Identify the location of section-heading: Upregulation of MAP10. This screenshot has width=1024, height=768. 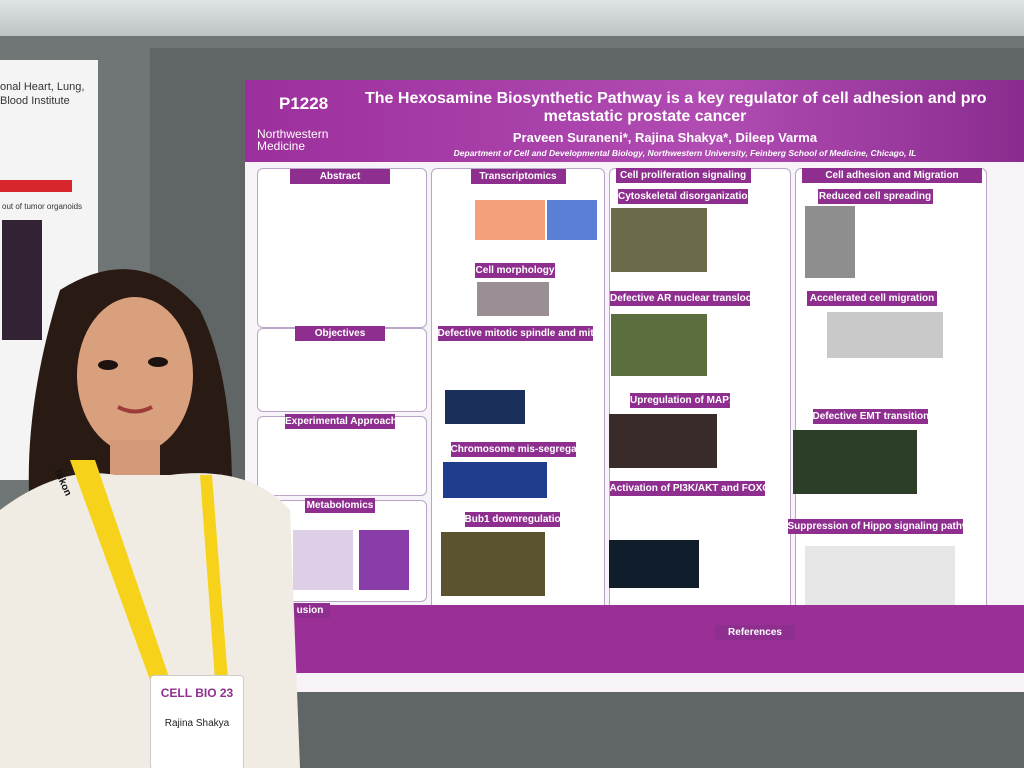
(680, 400).